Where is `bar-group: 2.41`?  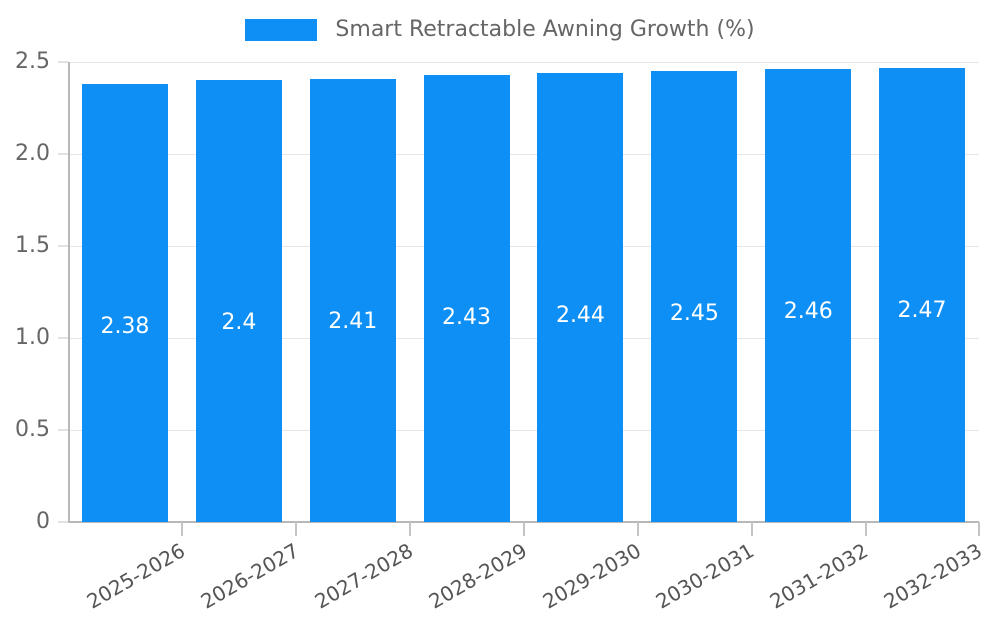 bar-group: 2.41 is located at coordinates (353, 292).